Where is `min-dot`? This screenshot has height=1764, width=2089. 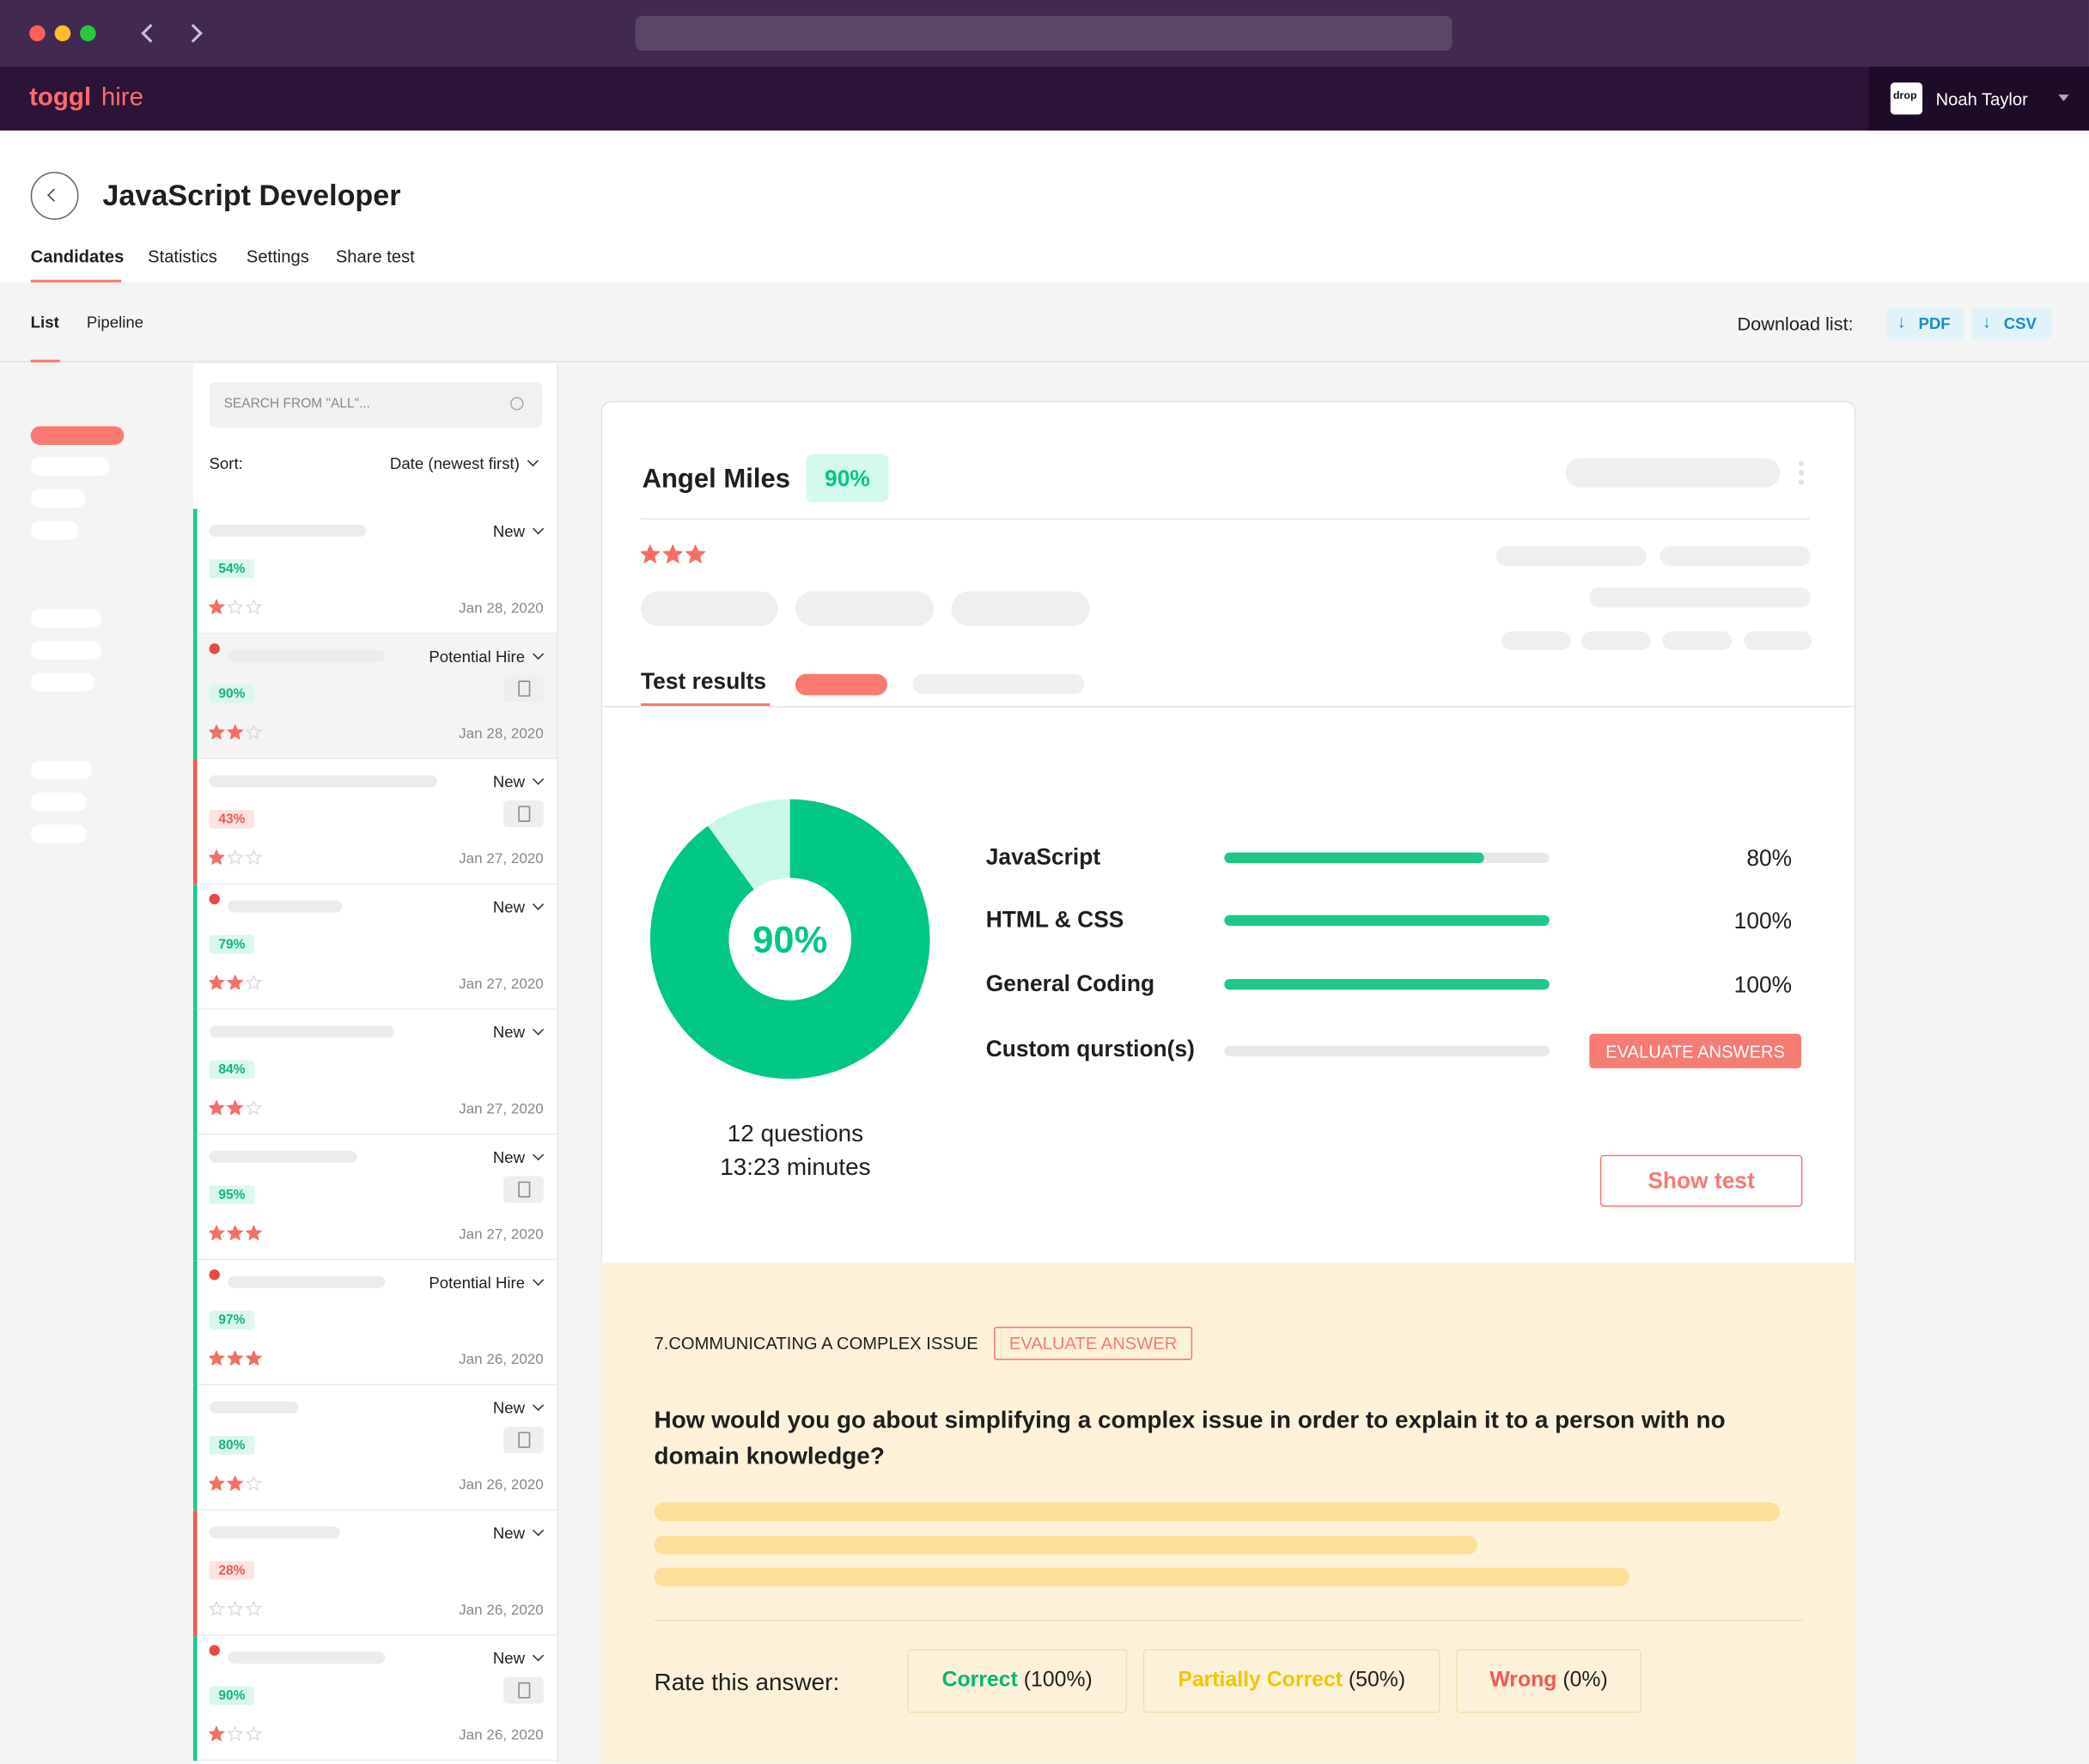 min-dot is located at coordinates (62, 33).